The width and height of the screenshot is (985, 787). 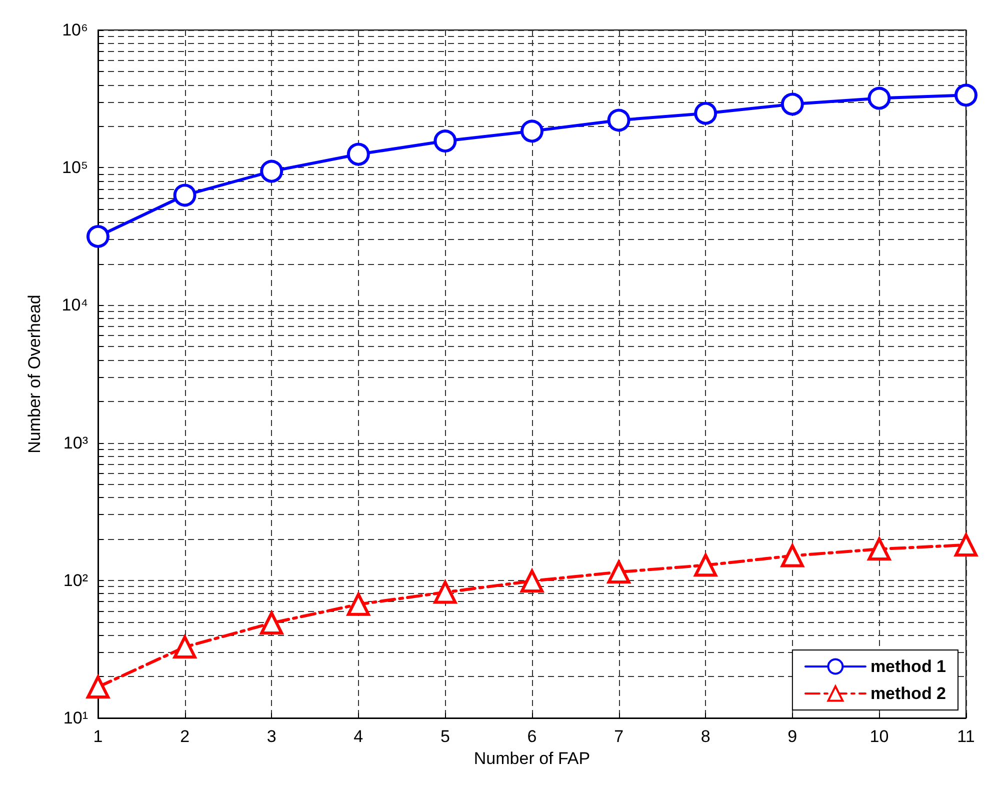 What do you see at coordinates (908, 693) in the screenshot?
I see `legend-label: method 2` at bounding box center [908, 693].